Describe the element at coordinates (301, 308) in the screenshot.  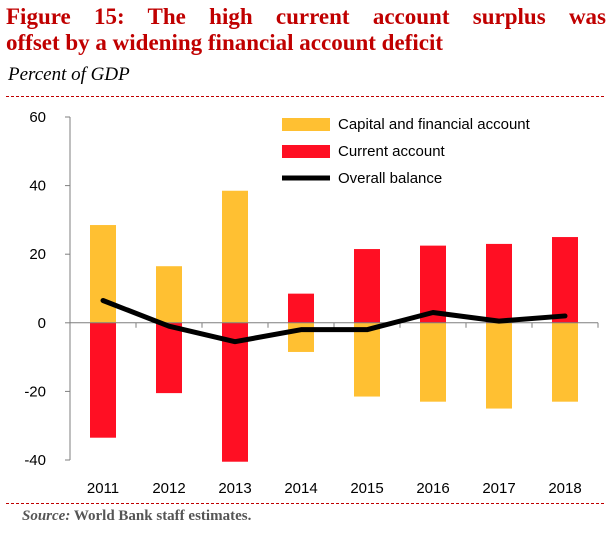
I see `bar-current-account-2014` at that location.